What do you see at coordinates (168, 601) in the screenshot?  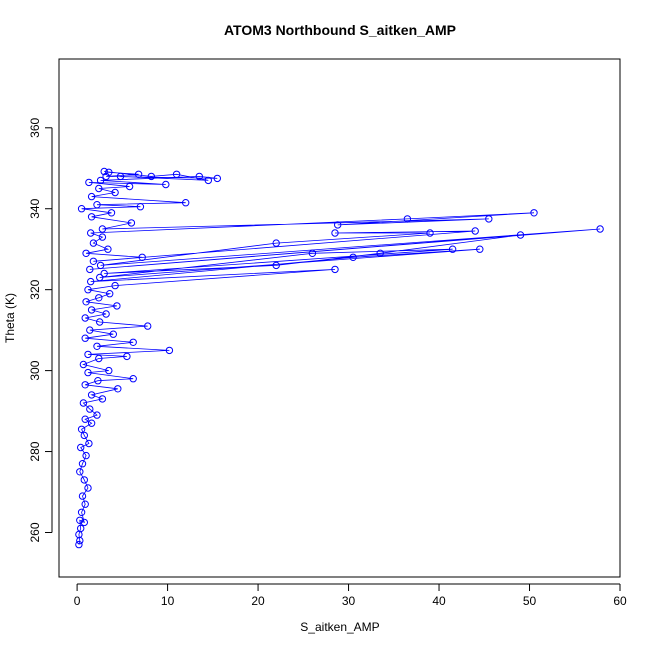 I see `x-tick-label: 10` at bounding box center [168, 601].